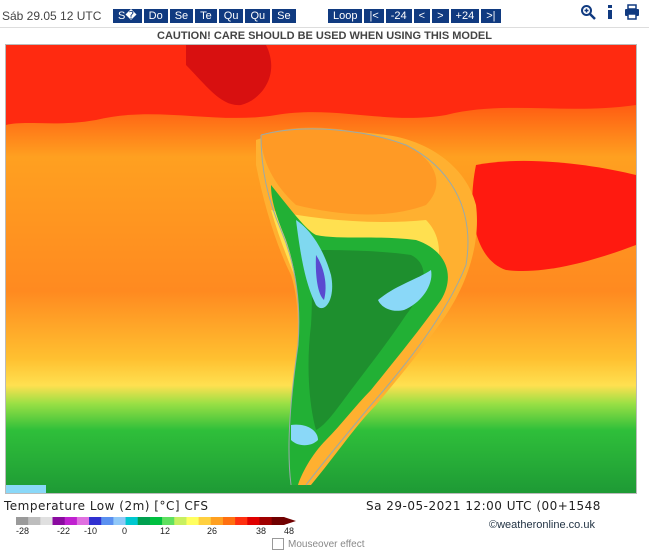 Image resolution: width=649 pixels, height=551 pixels. I want to click on hot-band-north, so click(321, 85).